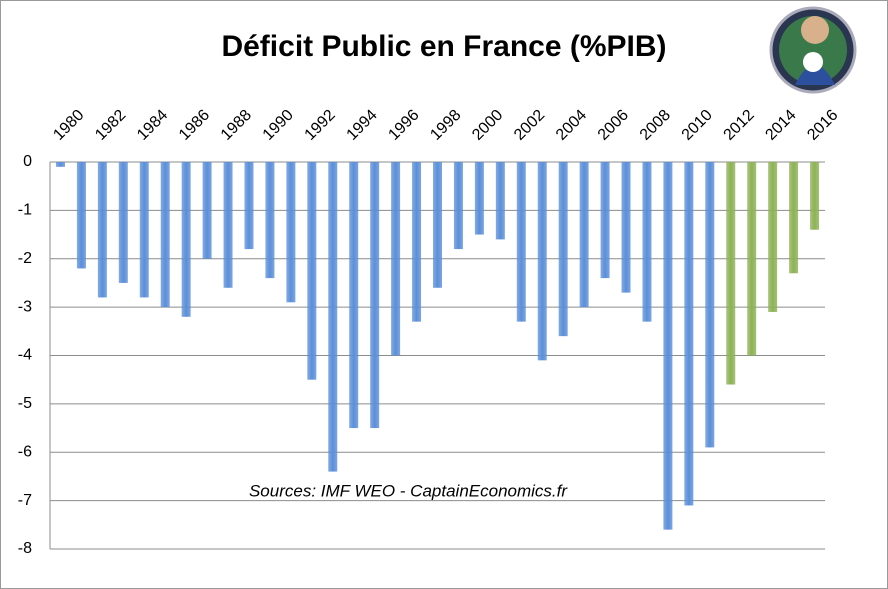 This screenshot has height=589, width=888. I want to click on y-tick-label: -1, so click(25, 210).